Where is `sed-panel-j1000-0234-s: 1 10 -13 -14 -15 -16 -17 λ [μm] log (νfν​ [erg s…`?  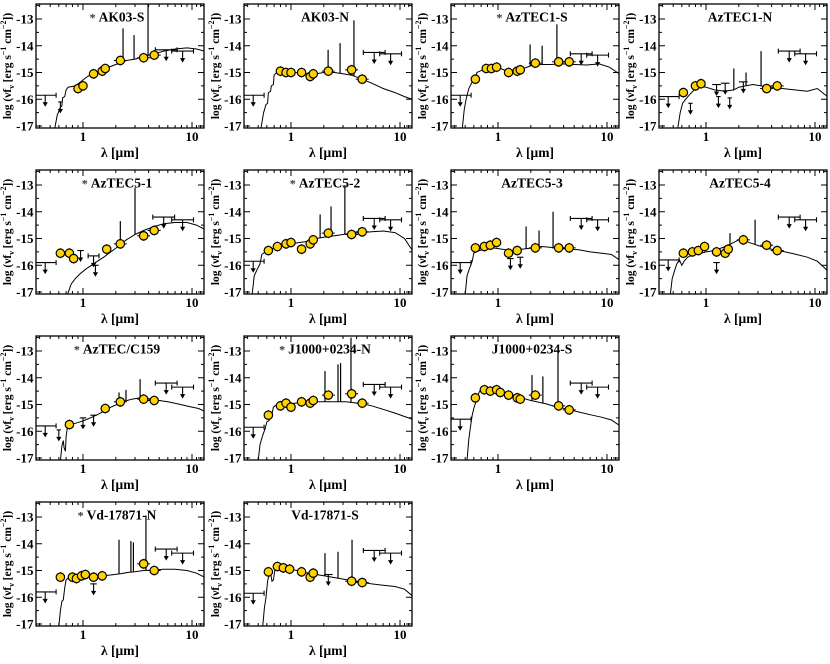
sed-panel-j1000-0234-s: 1 10 -13 -14 -15 -16 -17 λ [μm] log (νfν​ [erg s… is located at coordinates (518, 417).